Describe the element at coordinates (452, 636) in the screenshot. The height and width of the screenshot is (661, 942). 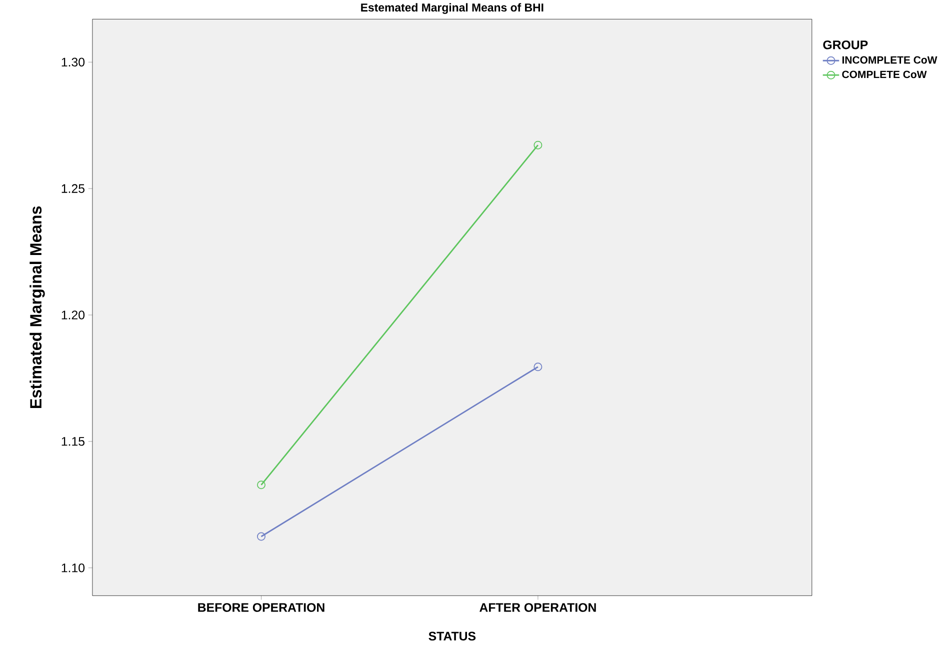
I see `x-axis-title: STATUS` at that location.